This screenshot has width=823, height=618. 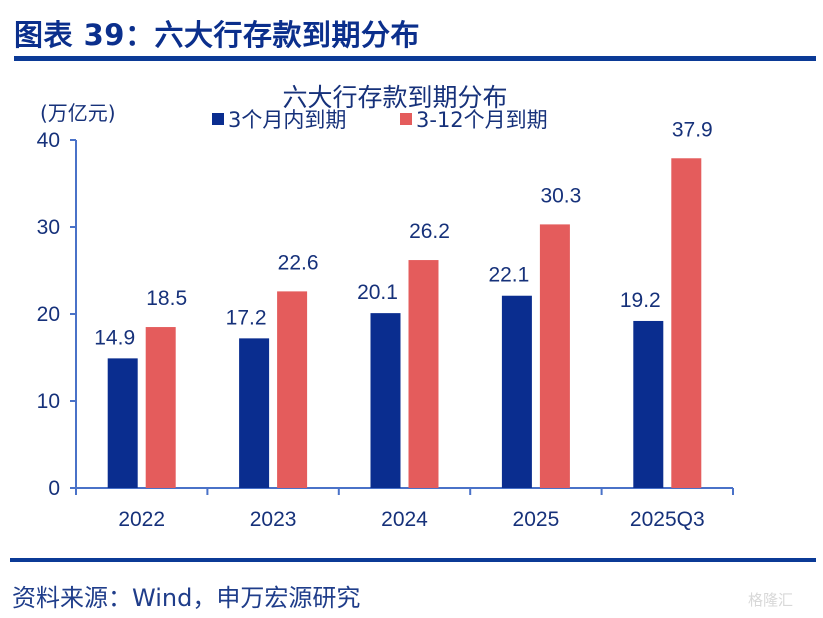 What do you see at coordinates (415, 58) in the screenshot?
I see `title-divider` at bounding box center [415, 58].